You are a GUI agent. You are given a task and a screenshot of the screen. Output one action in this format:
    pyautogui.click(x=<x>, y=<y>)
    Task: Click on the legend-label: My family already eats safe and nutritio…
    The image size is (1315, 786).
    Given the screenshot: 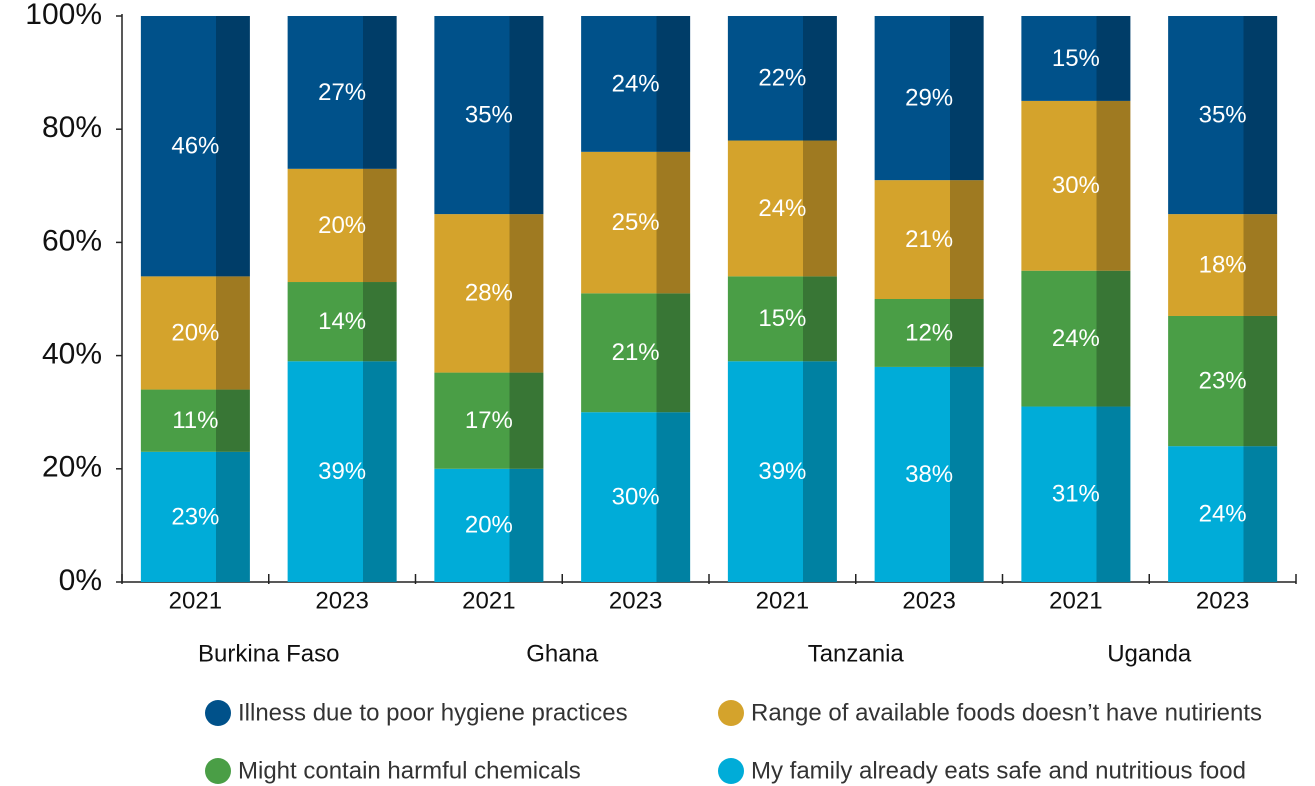 What is the action you would take?
    pyautogui.click(x=998, y=770)
    